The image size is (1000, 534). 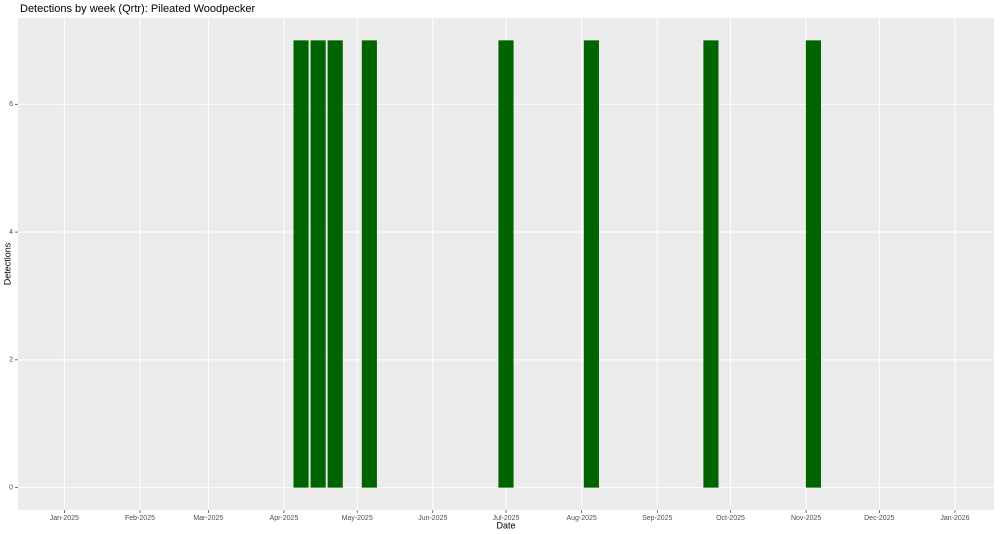 I want to click on x-axis-title: Date, so click(x=505, y=525).